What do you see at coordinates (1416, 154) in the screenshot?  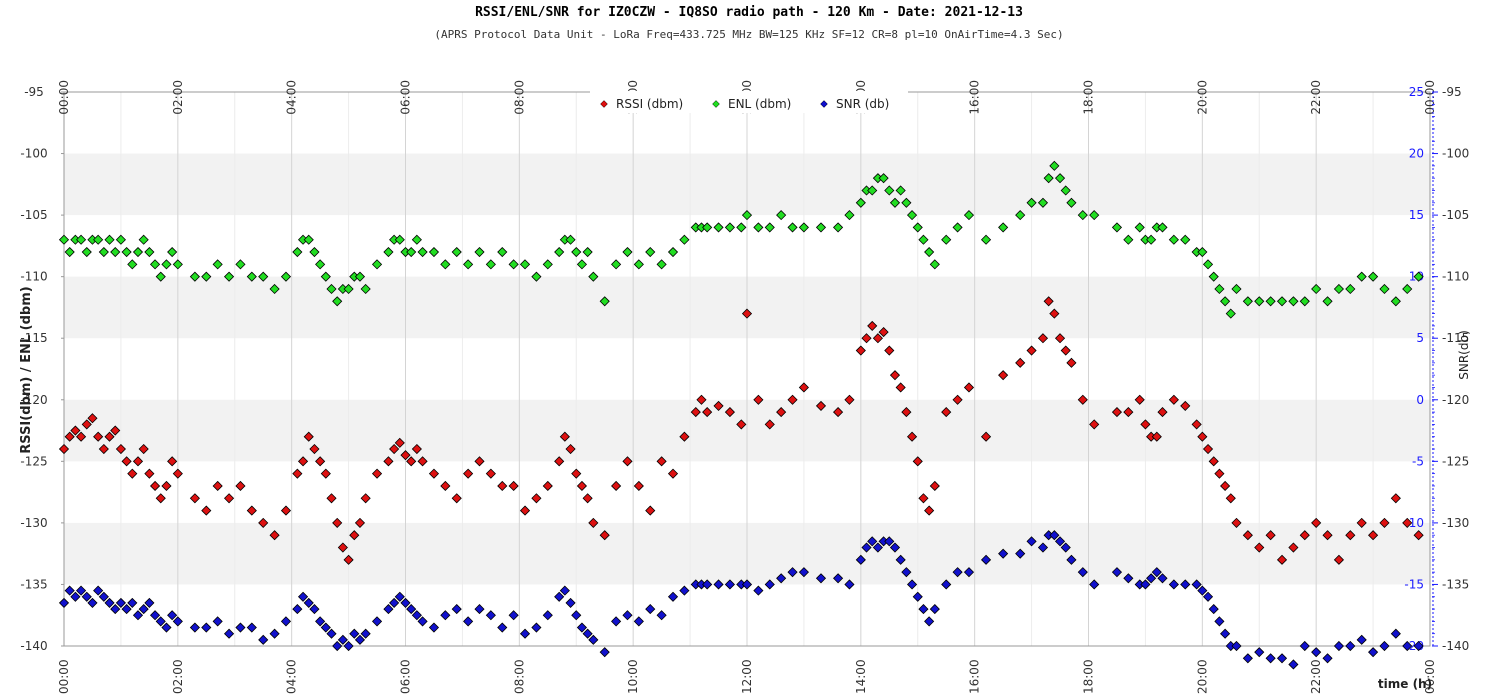 I see `y-tick-label-right-snr: 20` at bounding box center [1416, 154].